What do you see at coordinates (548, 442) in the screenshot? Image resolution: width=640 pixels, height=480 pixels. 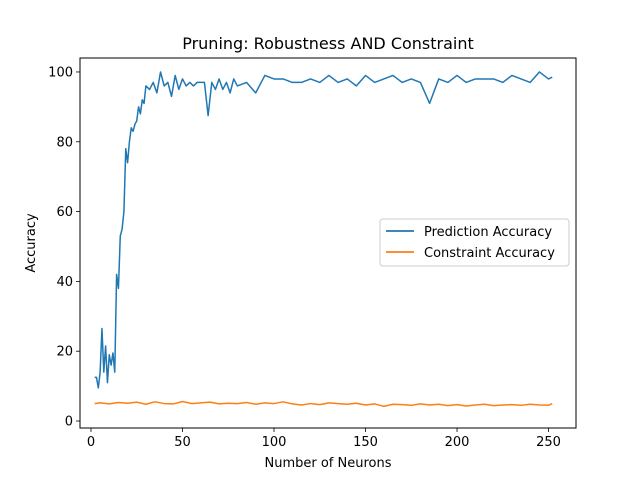 I see `x-tick-label: 250` at bounding box center [548, 442].